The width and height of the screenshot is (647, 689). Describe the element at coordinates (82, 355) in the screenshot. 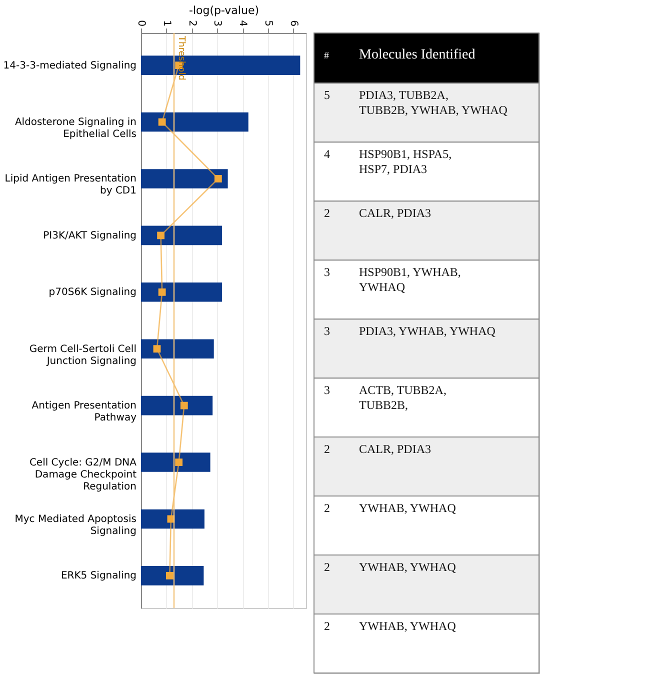

I see `y-tick-label: Germ Cell-Sertoli Cell Junction Signaling` at that location.